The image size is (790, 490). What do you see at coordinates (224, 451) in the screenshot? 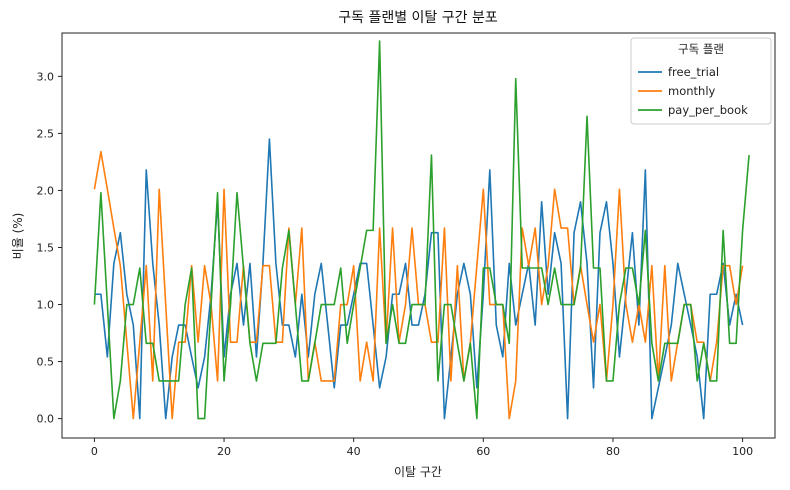
I see `x-tick-label: 20` at bounding box center [224, 451].